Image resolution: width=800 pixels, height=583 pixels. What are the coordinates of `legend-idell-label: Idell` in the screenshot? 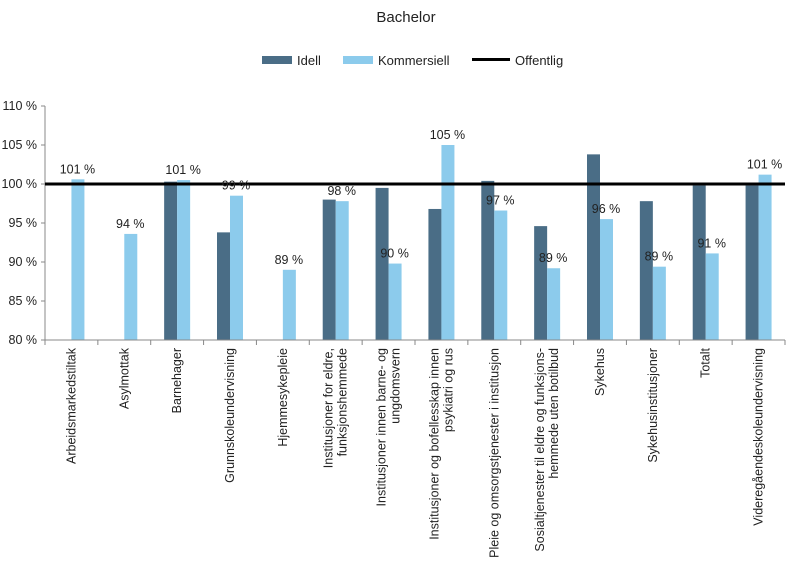 It's located at (309, 60).